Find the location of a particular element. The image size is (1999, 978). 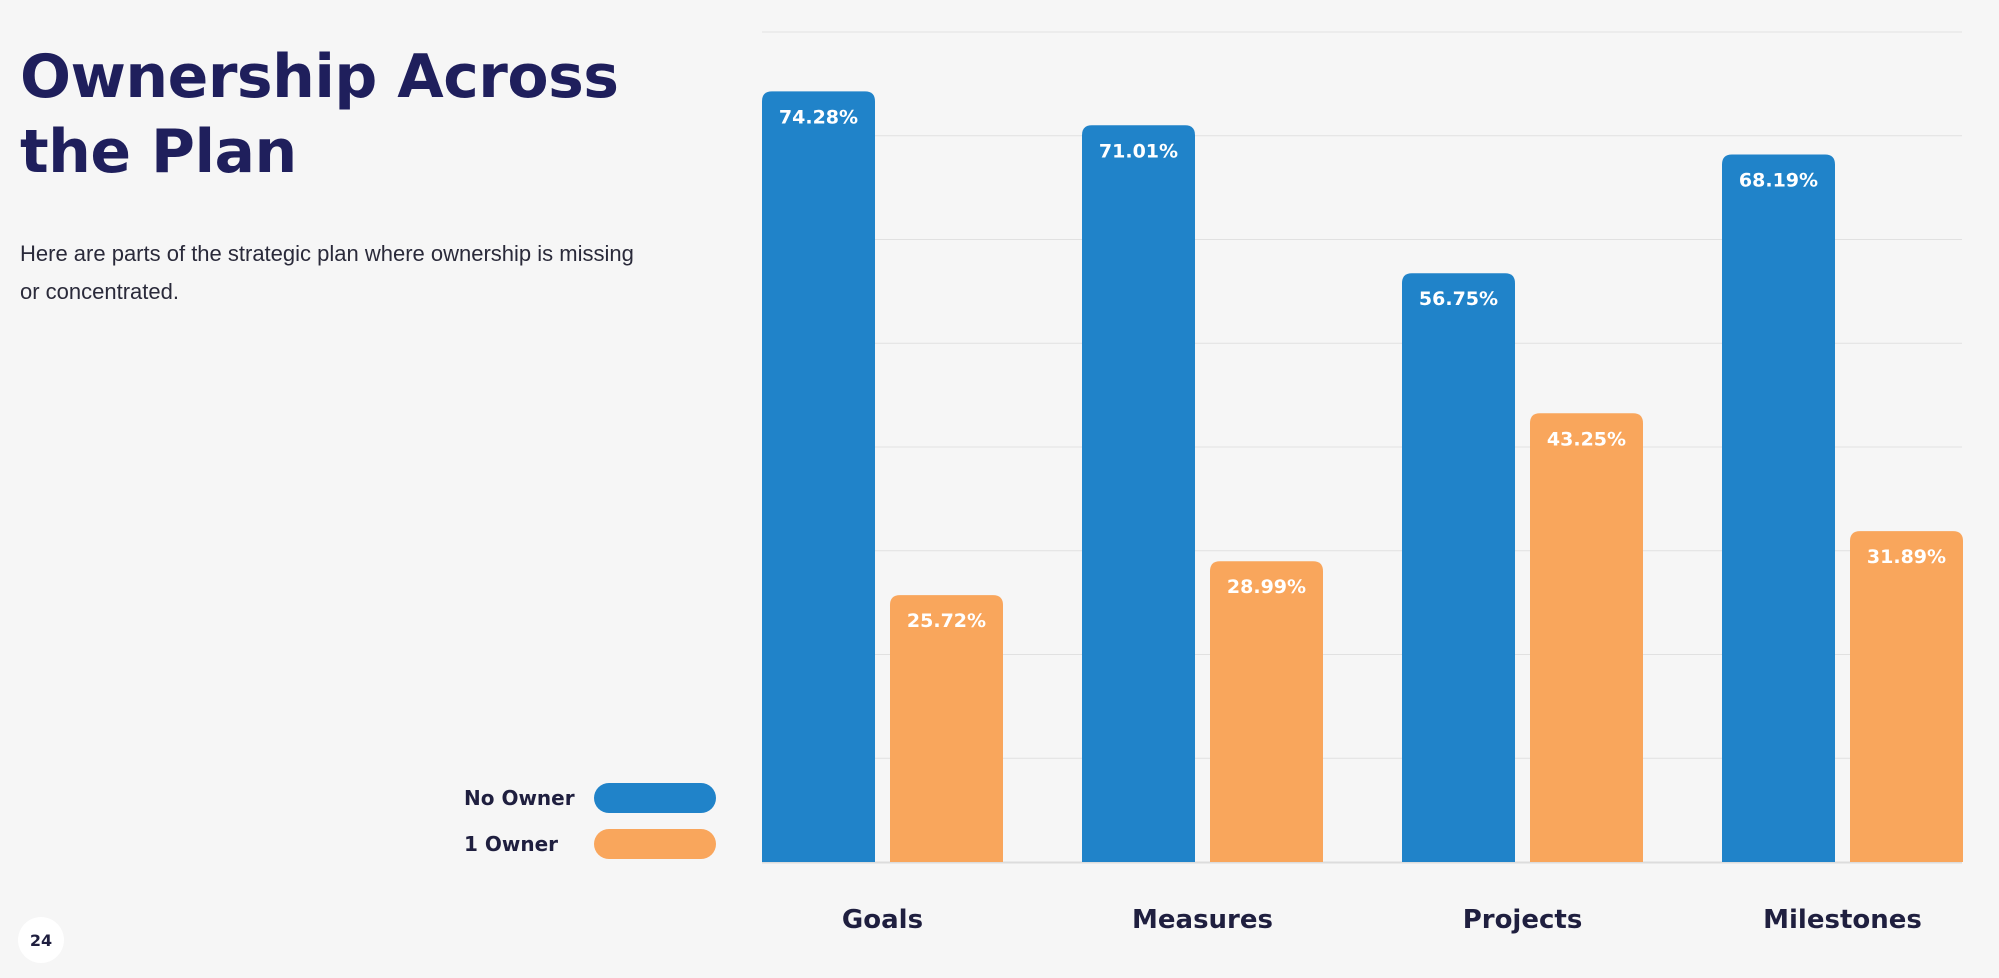

data-label: 71.01% is located at coordinates (1138, 151).